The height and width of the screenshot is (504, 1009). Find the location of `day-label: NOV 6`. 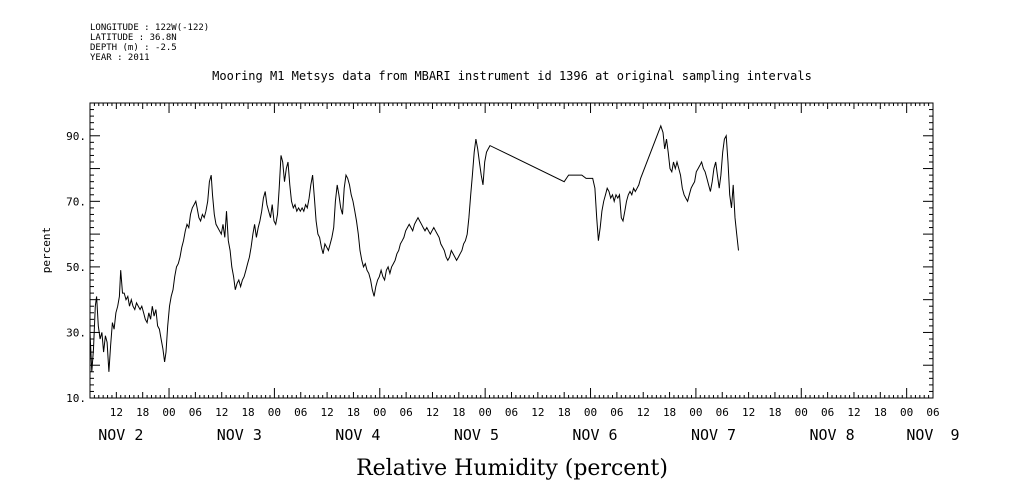

day-label: NOV 6 is located at coordinates (594, 435).